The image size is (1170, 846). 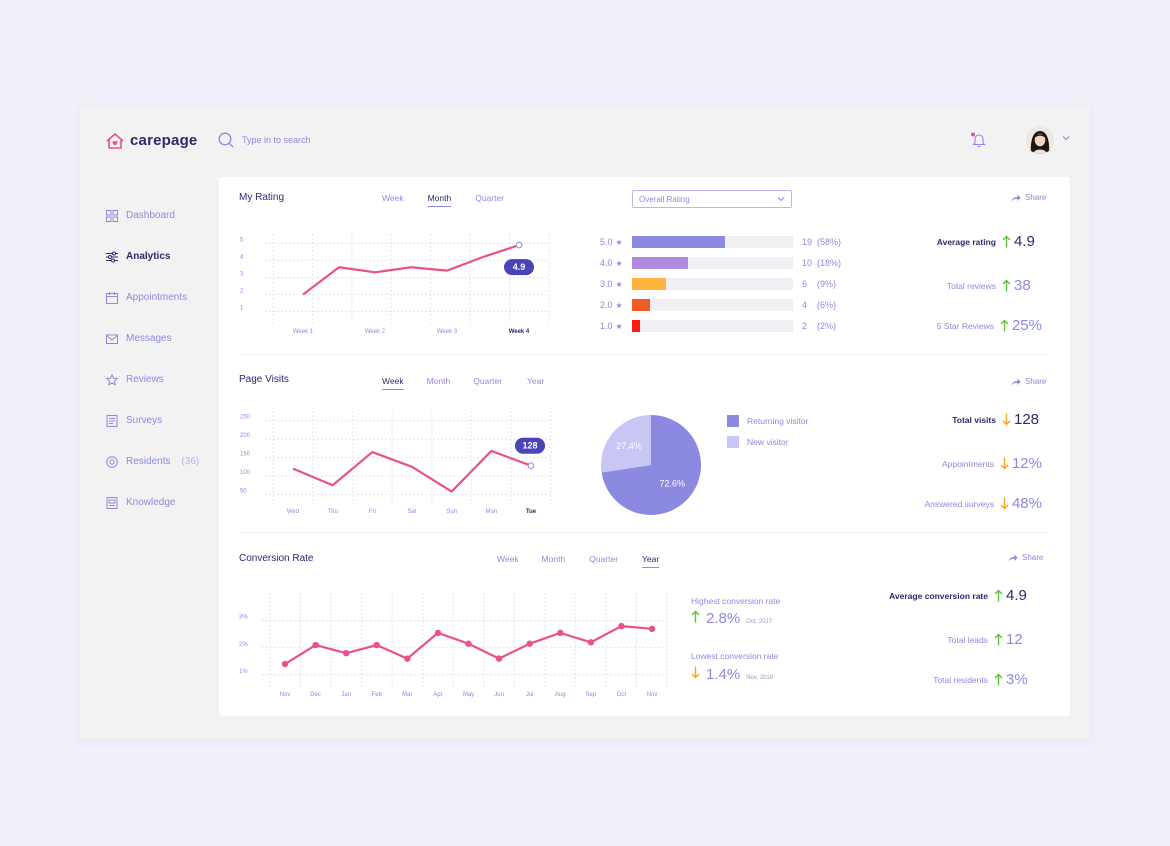 What do you see at coordinates (733, 421) in the screenshot?
I see `legend-swatch` at bounding box center [733, 421].